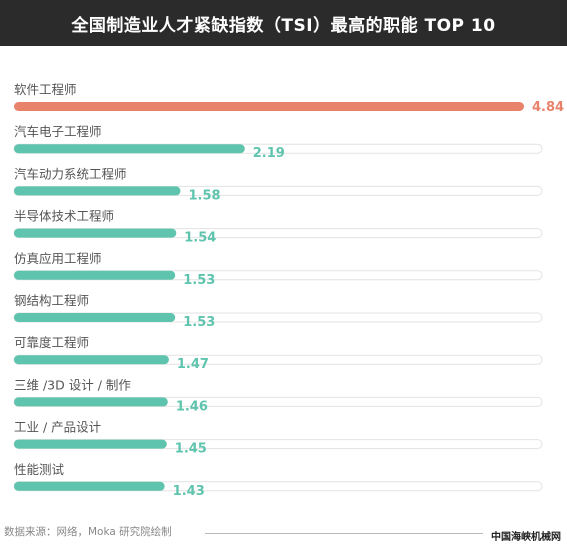 The width and height of the screenshot is (567, 545). I want to click on category-label: 软件工程师, so click(45, 89).